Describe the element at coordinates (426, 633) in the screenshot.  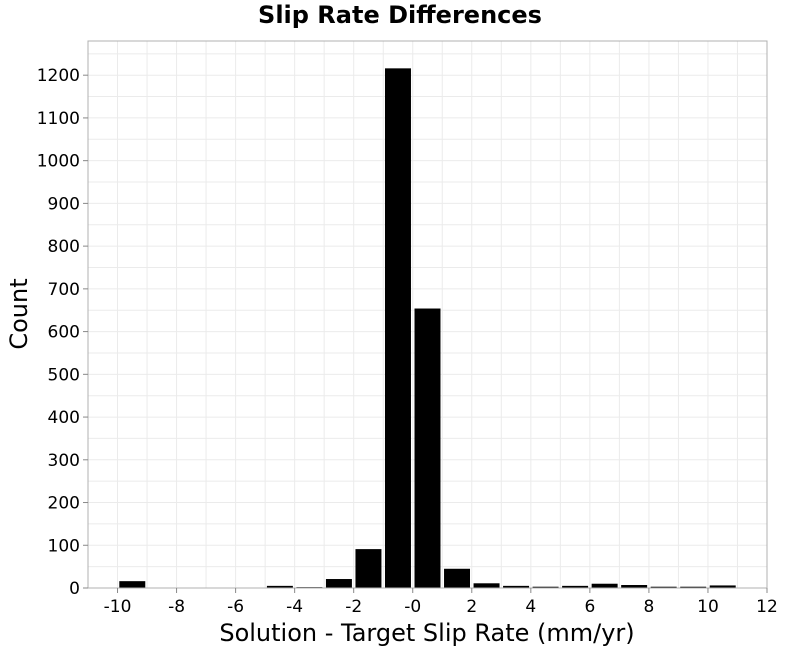
I see `x-axis-label: Solution - Target Slip Rate (mm/yr)` at that location.